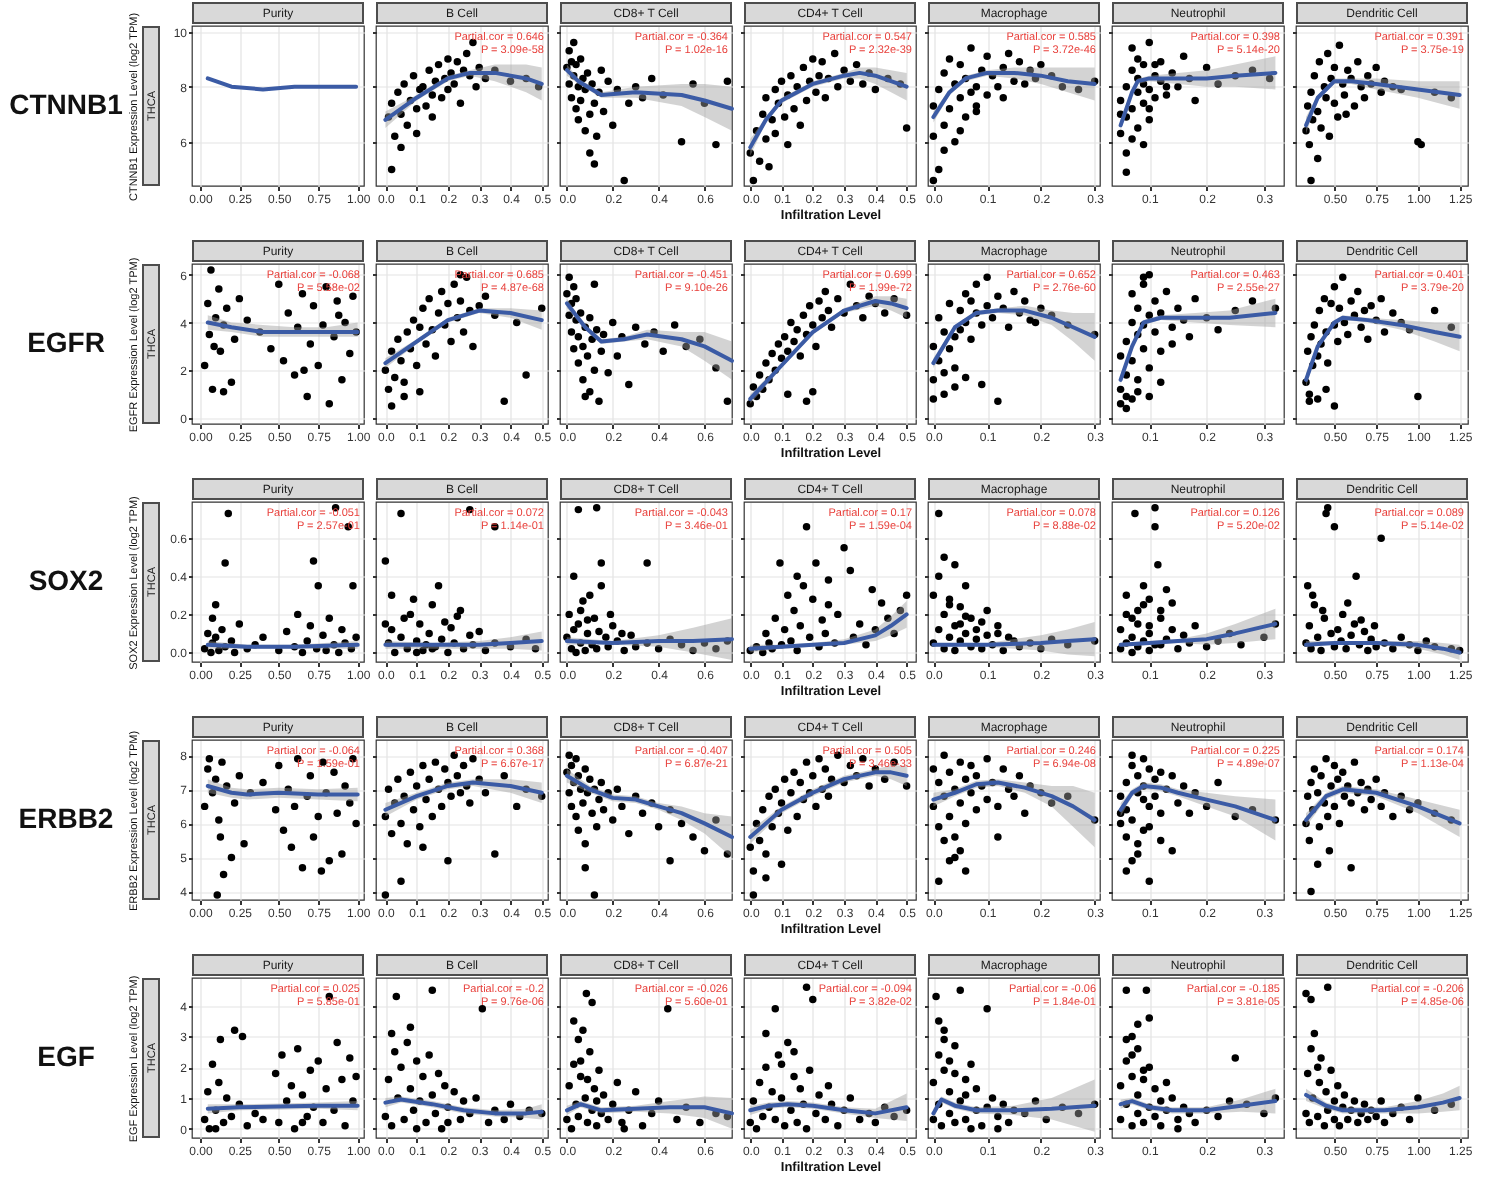  I want to click on text: EGF, so click(66, 1056).